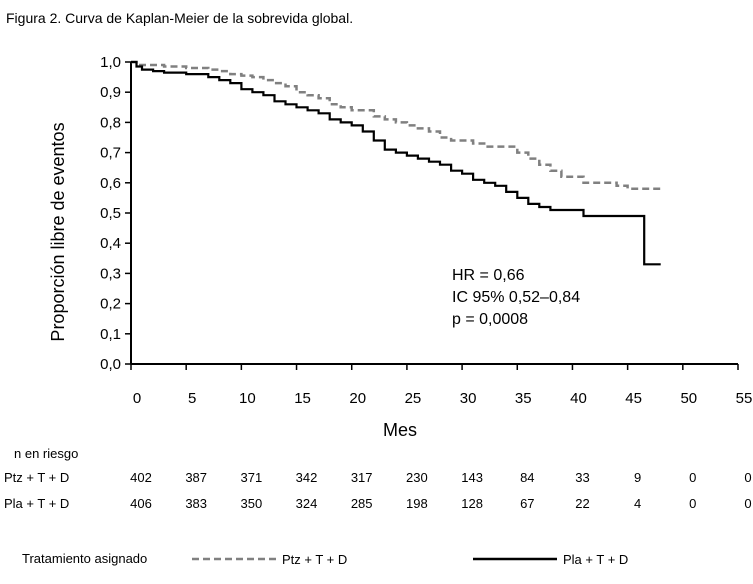 Image resolution: width=753 pixels, height=584 pixels. I want to click on y-tick-label: 0,5, so click(110, 213).